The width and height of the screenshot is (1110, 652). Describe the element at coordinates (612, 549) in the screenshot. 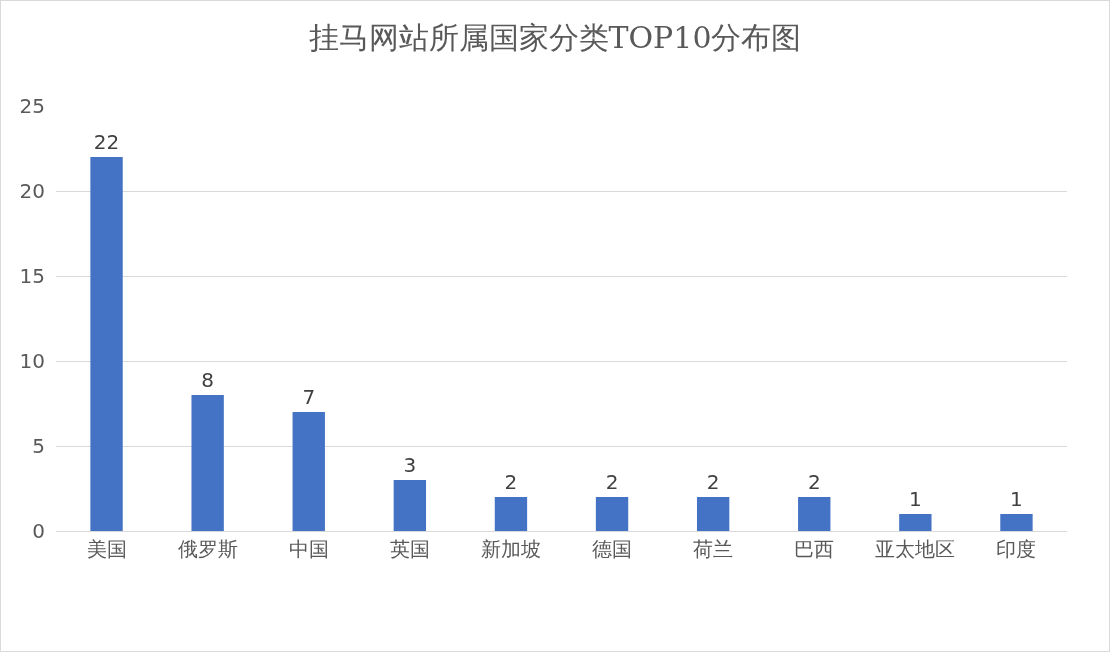

I see `x-tick-label: 德国` at that location.